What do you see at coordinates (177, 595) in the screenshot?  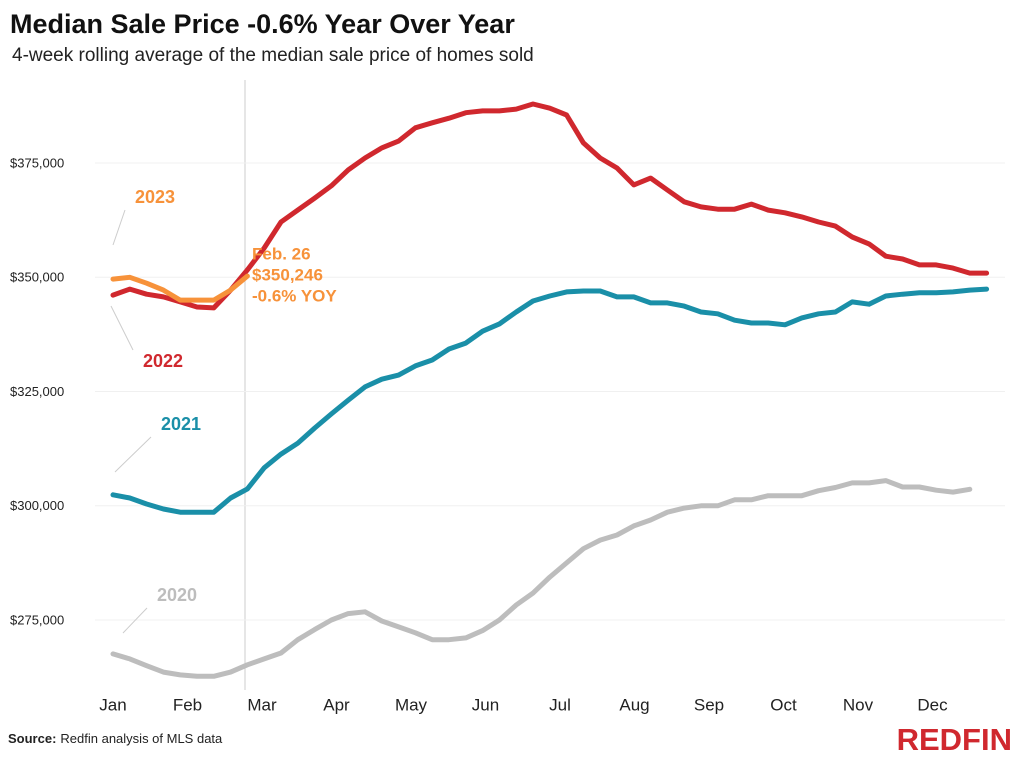 I see `series-label: 2020` at bounding box center [177, 595].